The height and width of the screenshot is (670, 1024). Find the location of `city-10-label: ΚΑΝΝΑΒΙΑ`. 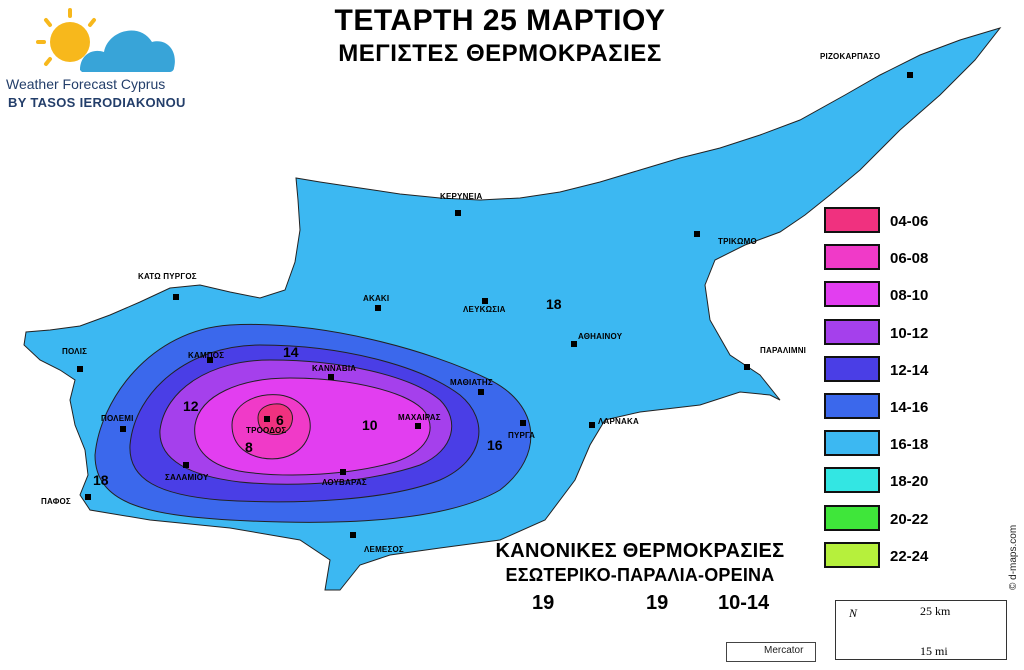

city-10-label: ΚΑΝΝΑΒΙΑ is located at coordinates (334, 368).